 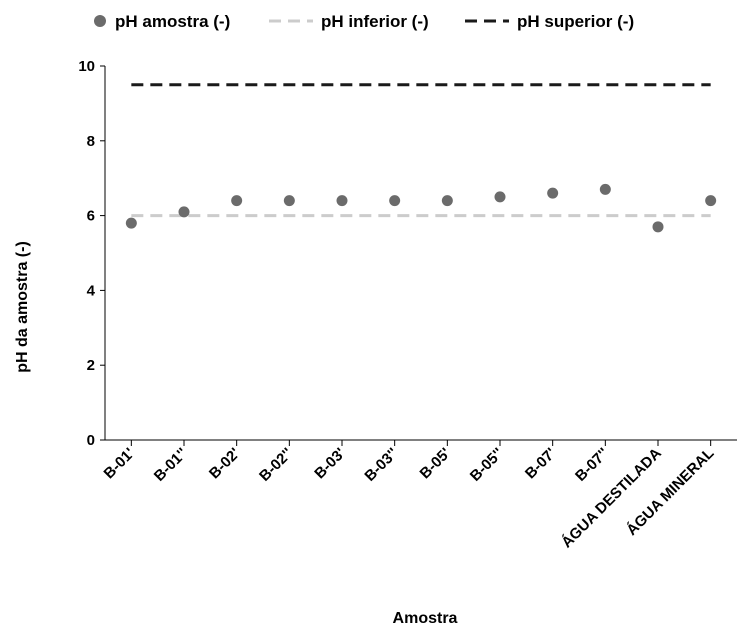 I want to click on y-axis: 0 2 4 6 8 10, so click(x=92, y=253).